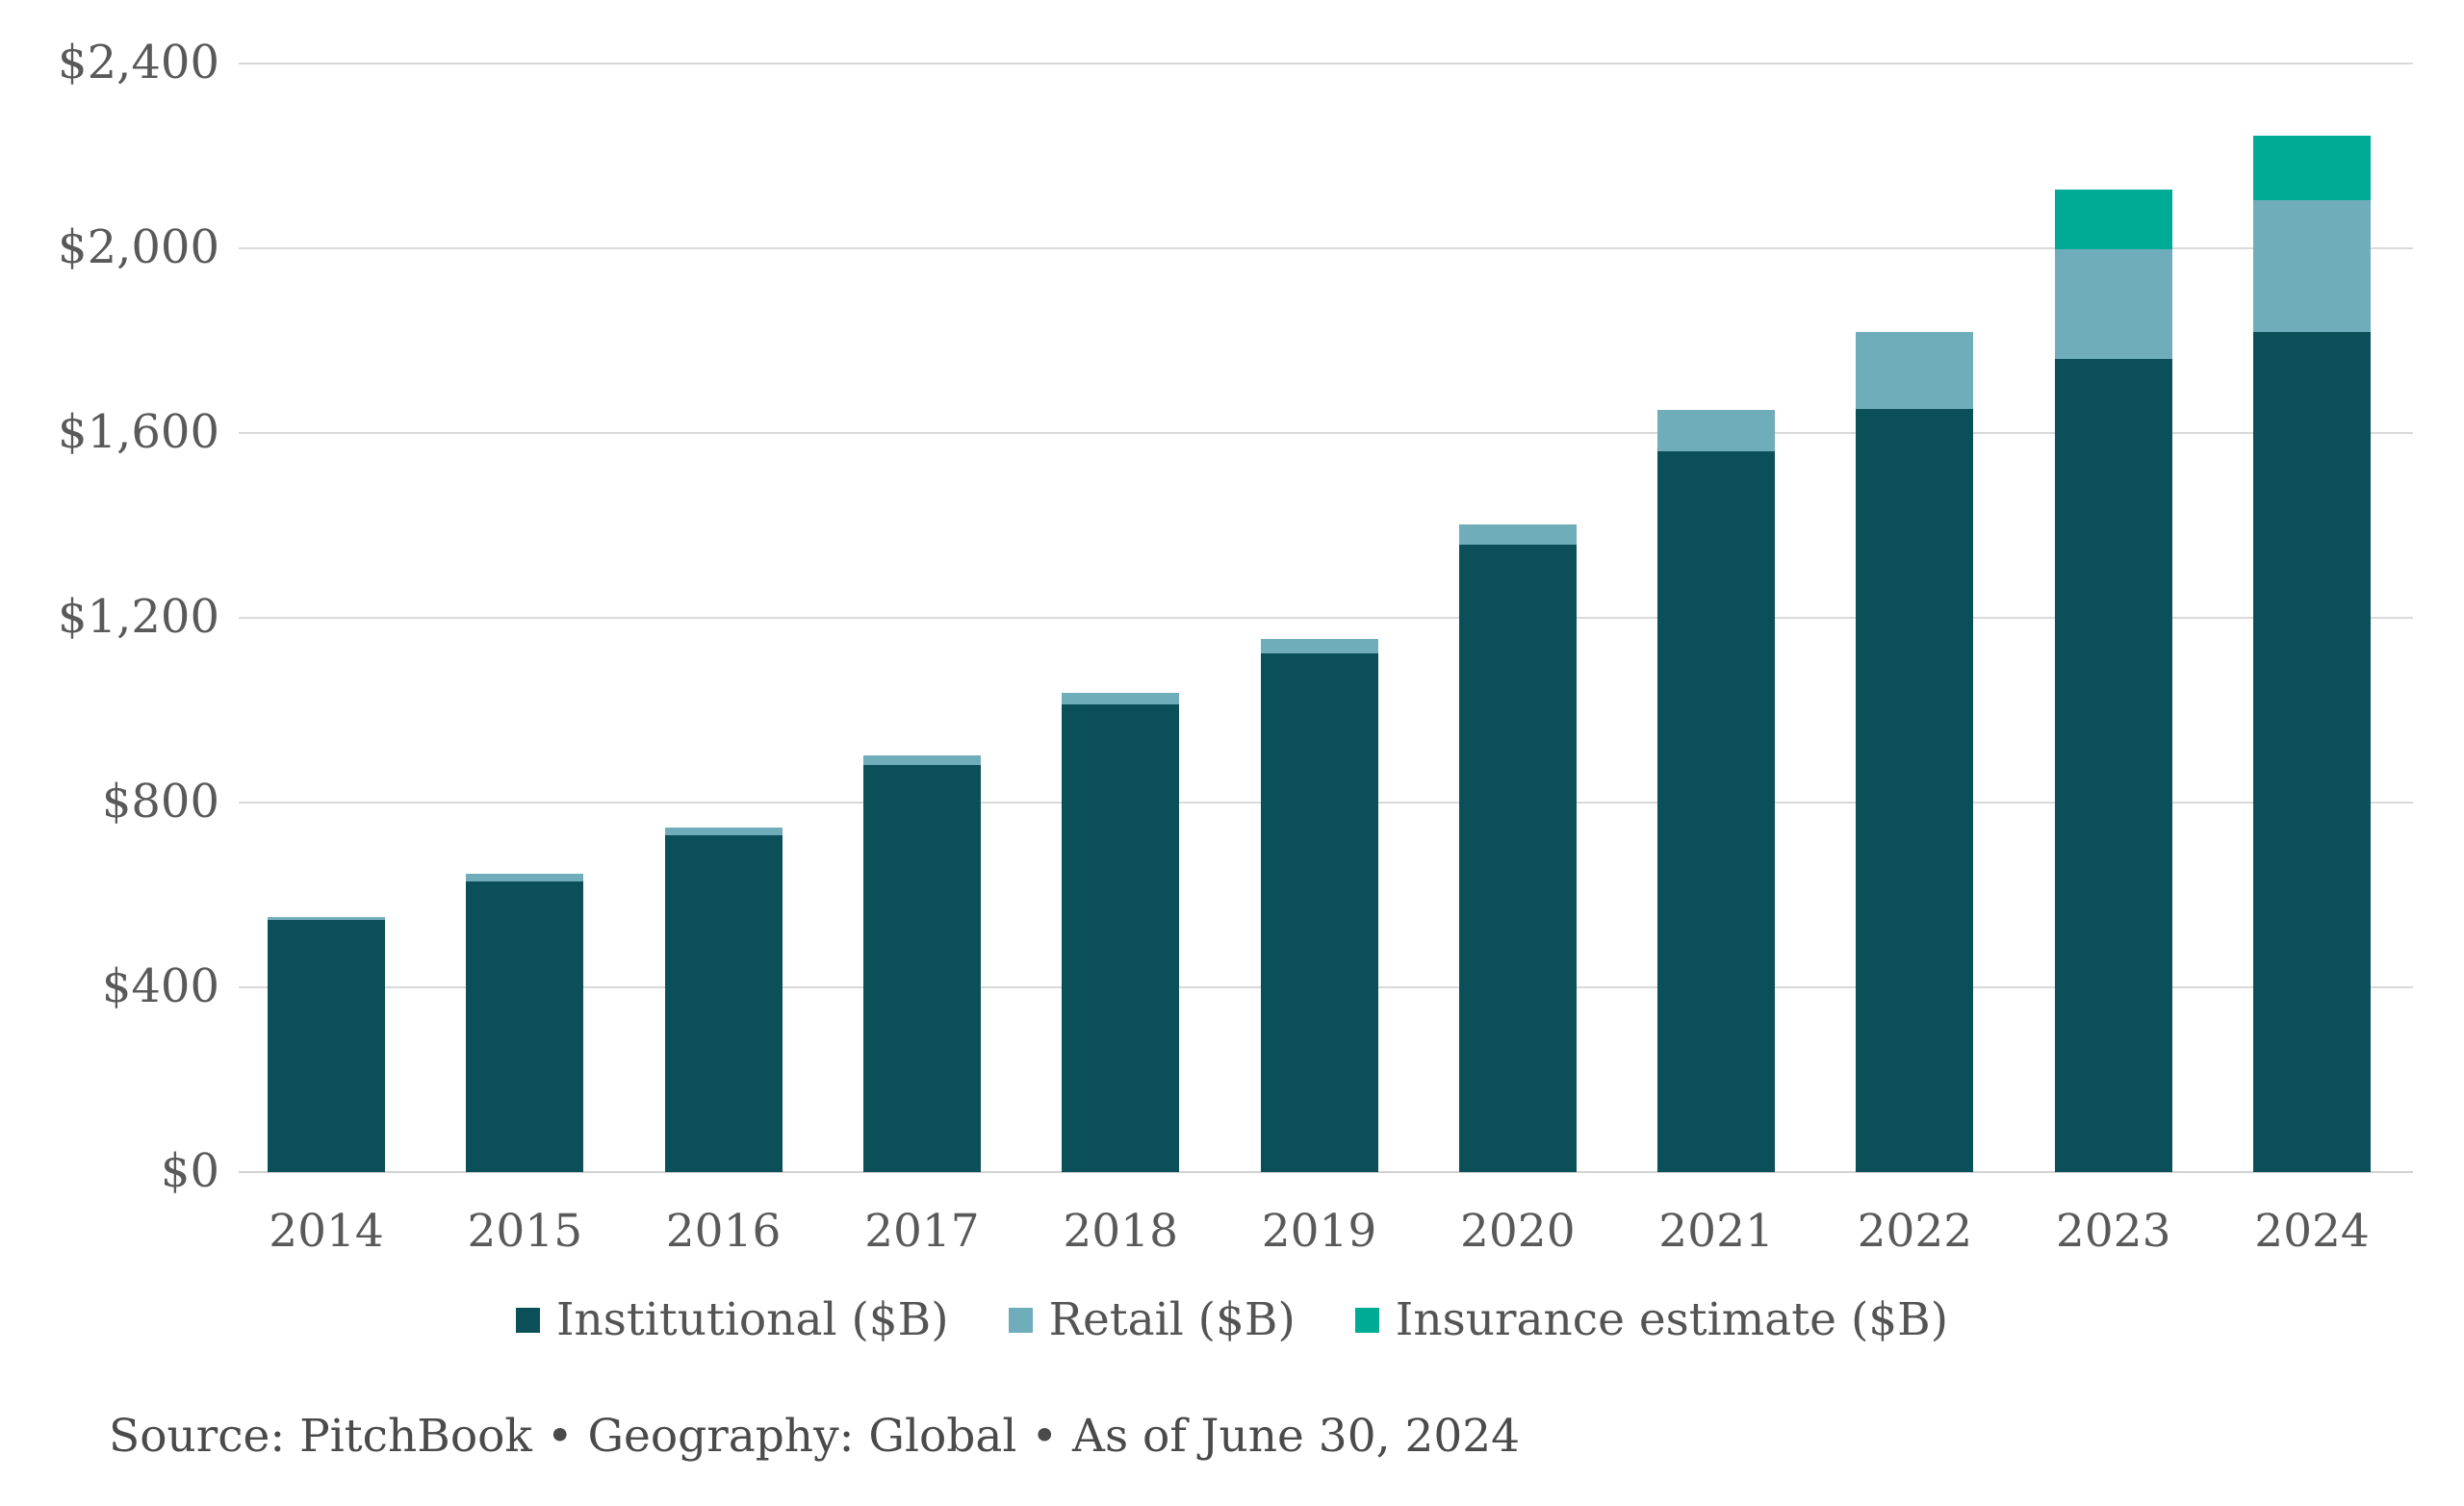 The width and height of the screenshot is (2464, 1506). Describe the element at coordinates (525, 1026) in the screenshot. I see `bar-segment-2015-institutional-b` at that location.